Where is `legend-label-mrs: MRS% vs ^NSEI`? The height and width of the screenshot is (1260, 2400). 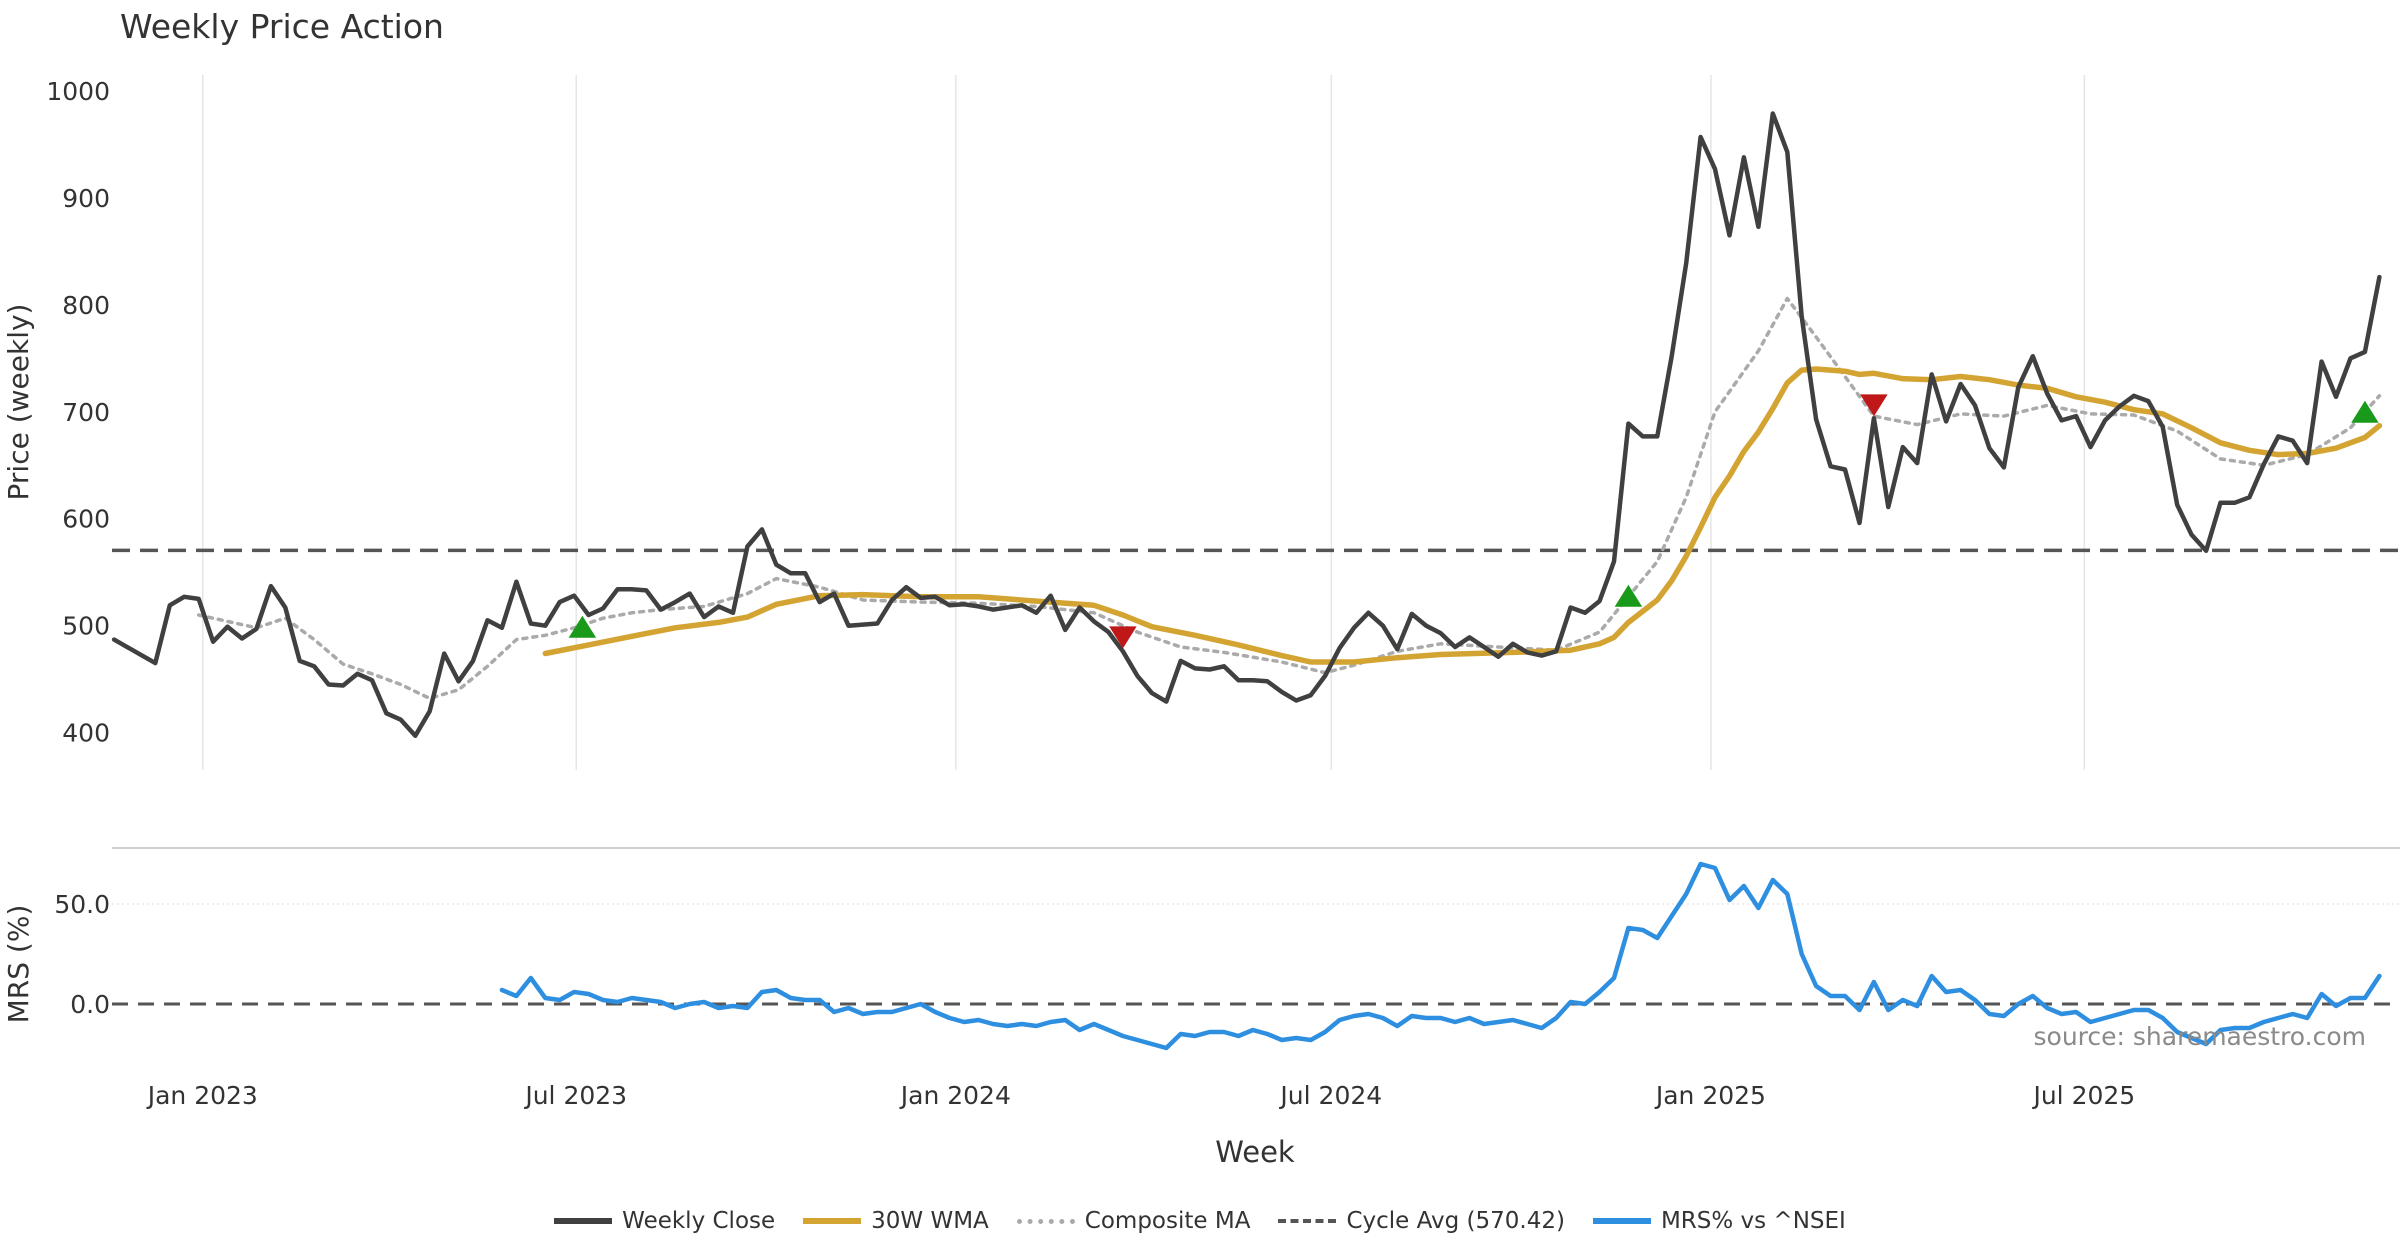 legend-label-mrs: MRS% vs ^NSEI is located at coordinates (1753, 1221).